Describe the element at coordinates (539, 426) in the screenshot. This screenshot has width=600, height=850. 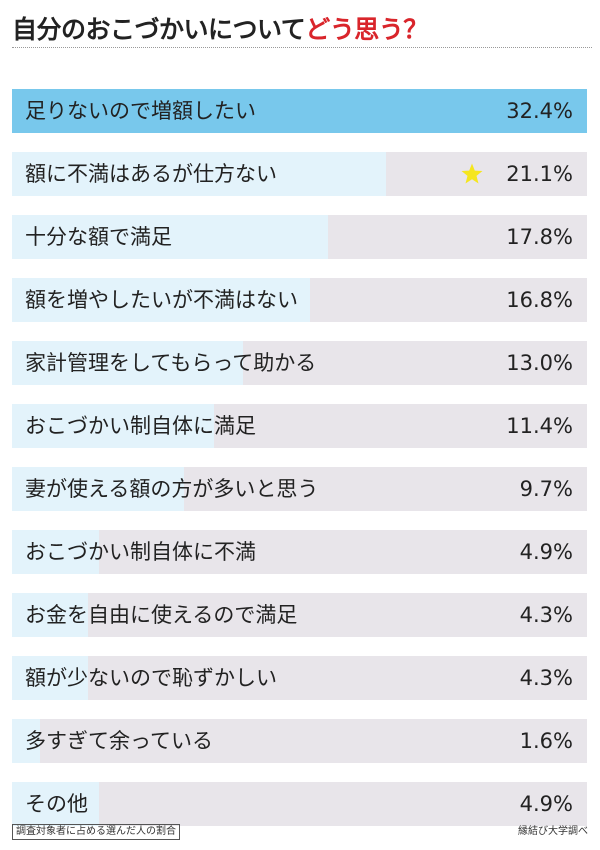
I see `bar-value: 11.4%` at that location.